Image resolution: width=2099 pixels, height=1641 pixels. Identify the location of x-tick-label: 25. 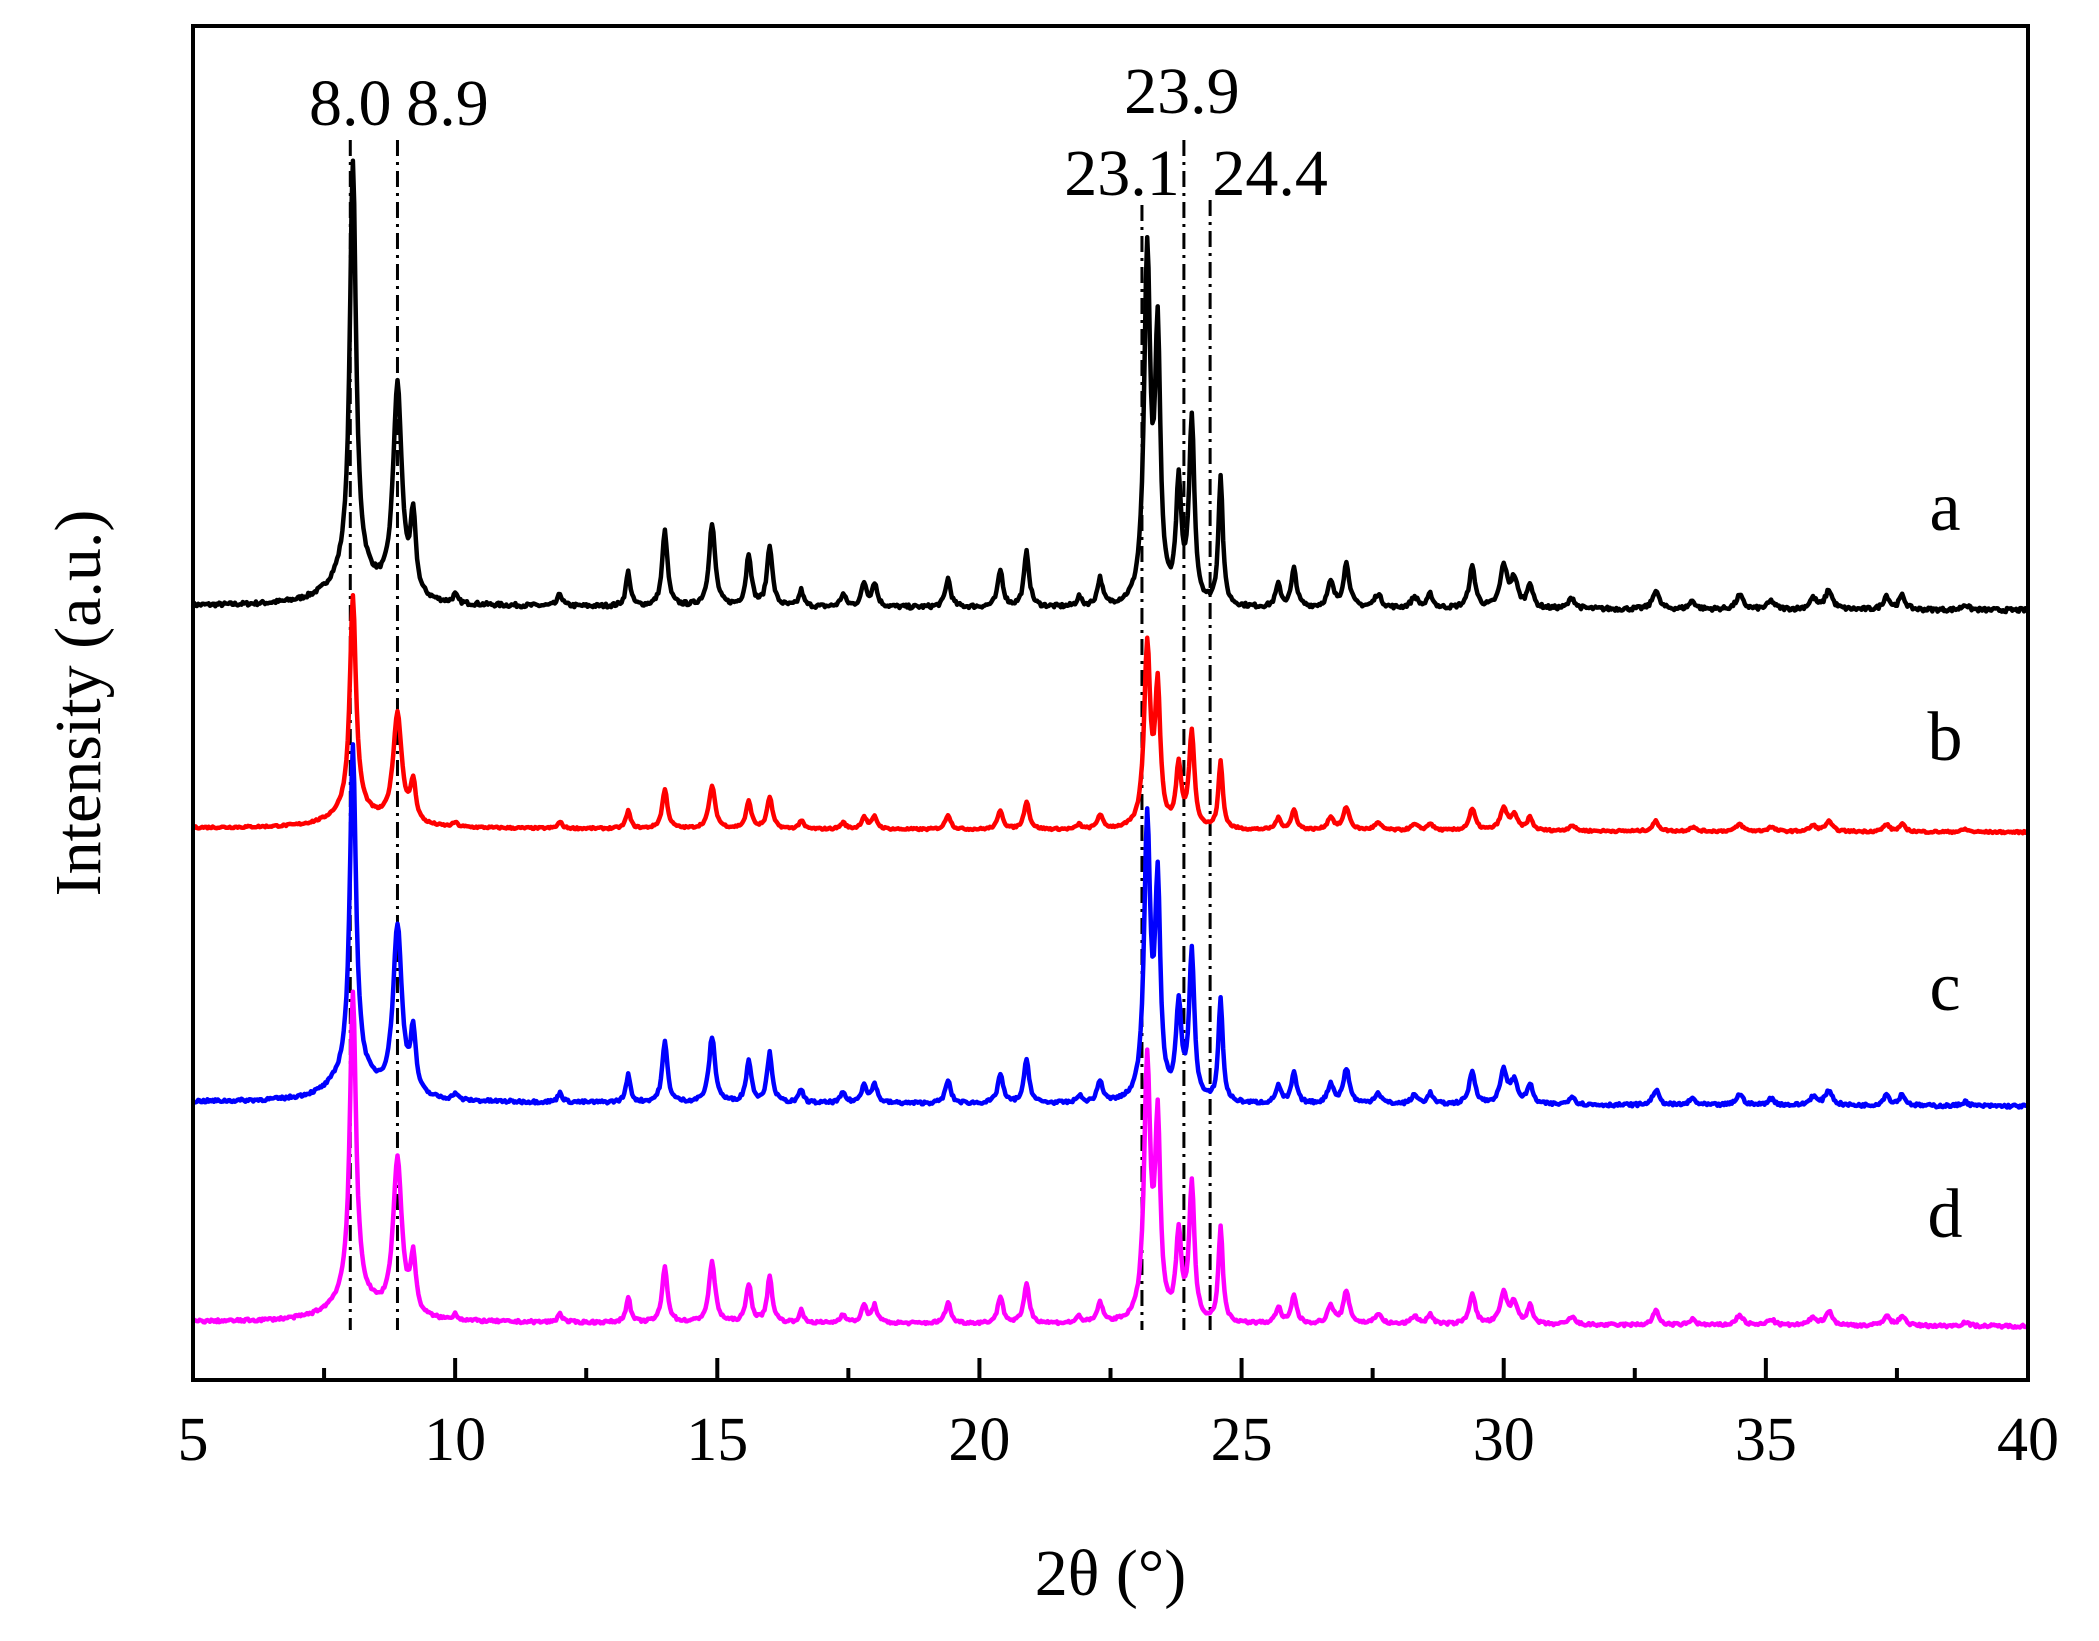
(1242, 1440).